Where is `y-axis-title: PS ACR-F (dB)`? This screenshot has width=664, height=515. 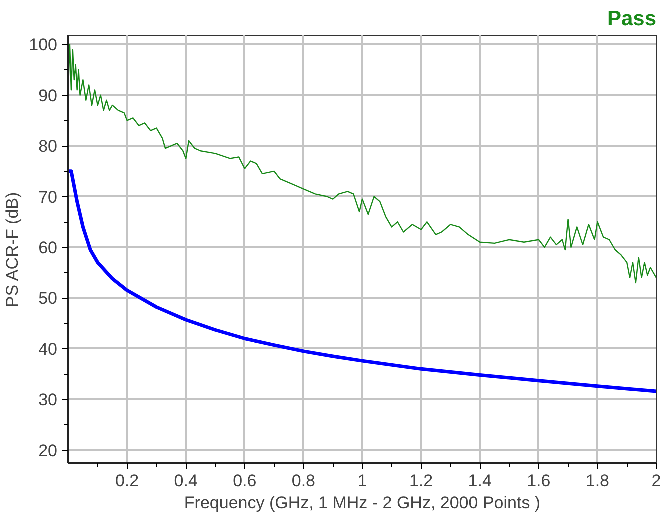 y-axis-title: PS ACR-F (dB) is located at coordinates (12, 250).